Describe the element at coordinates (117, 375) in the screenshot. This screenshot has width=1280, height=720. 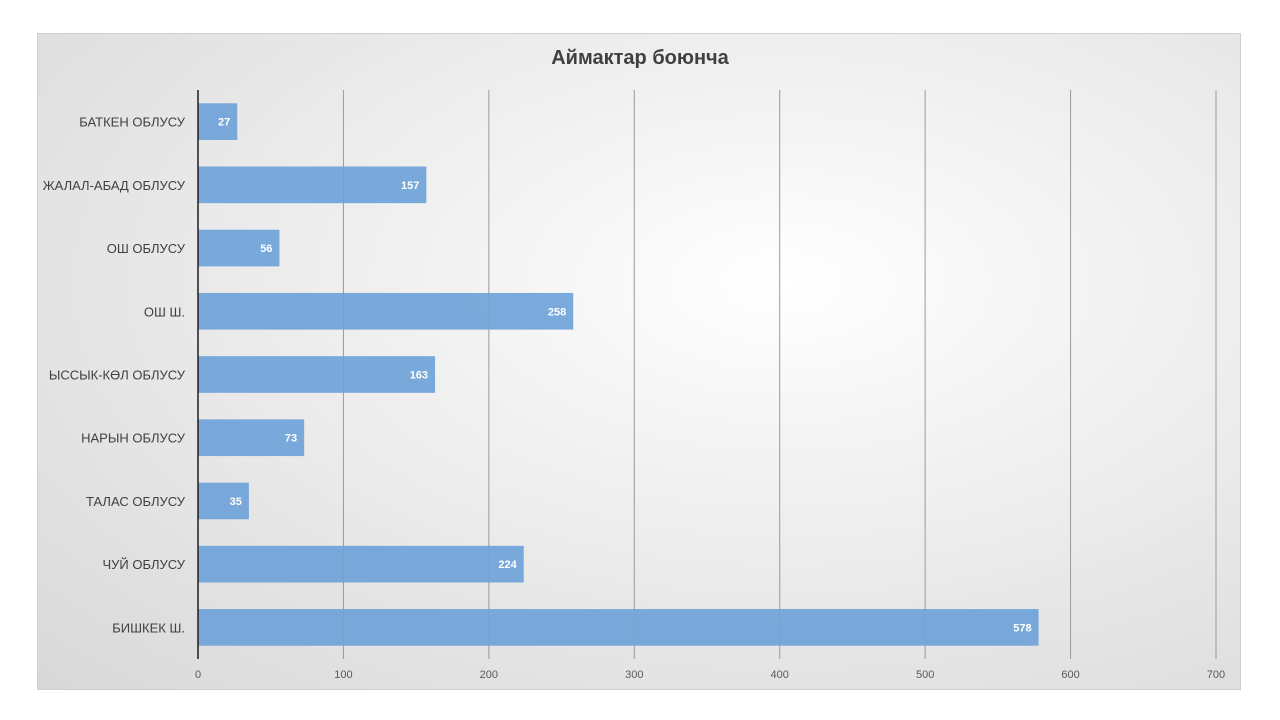
I see `category-label-4: ЫССЫК-КӨЛ ОБЛУСУ` at that location.